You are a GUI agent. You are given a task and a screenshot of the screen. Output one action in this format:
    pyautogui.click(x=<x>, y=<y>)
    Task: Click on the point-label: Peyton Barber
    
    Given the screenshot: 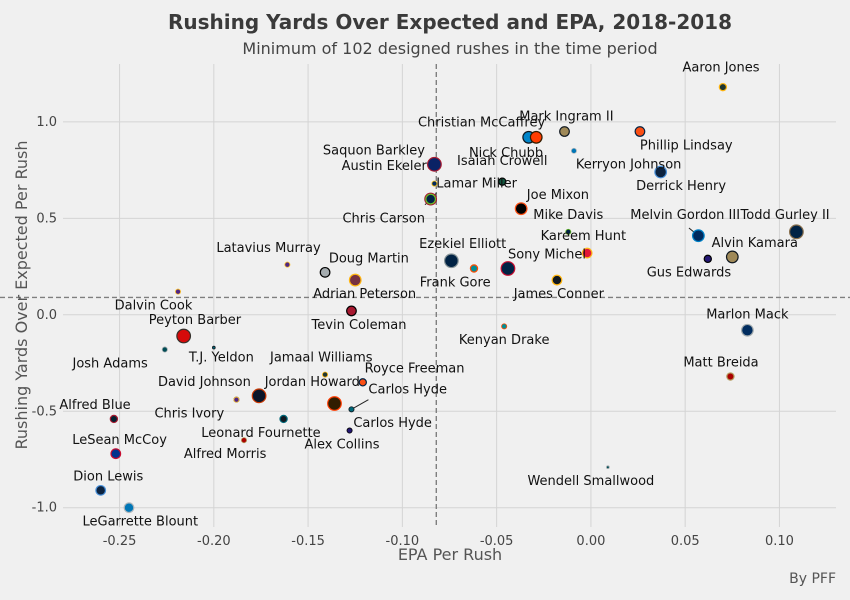 What is the action you would take?
    pyautogui.click(x=195, y=320)
    